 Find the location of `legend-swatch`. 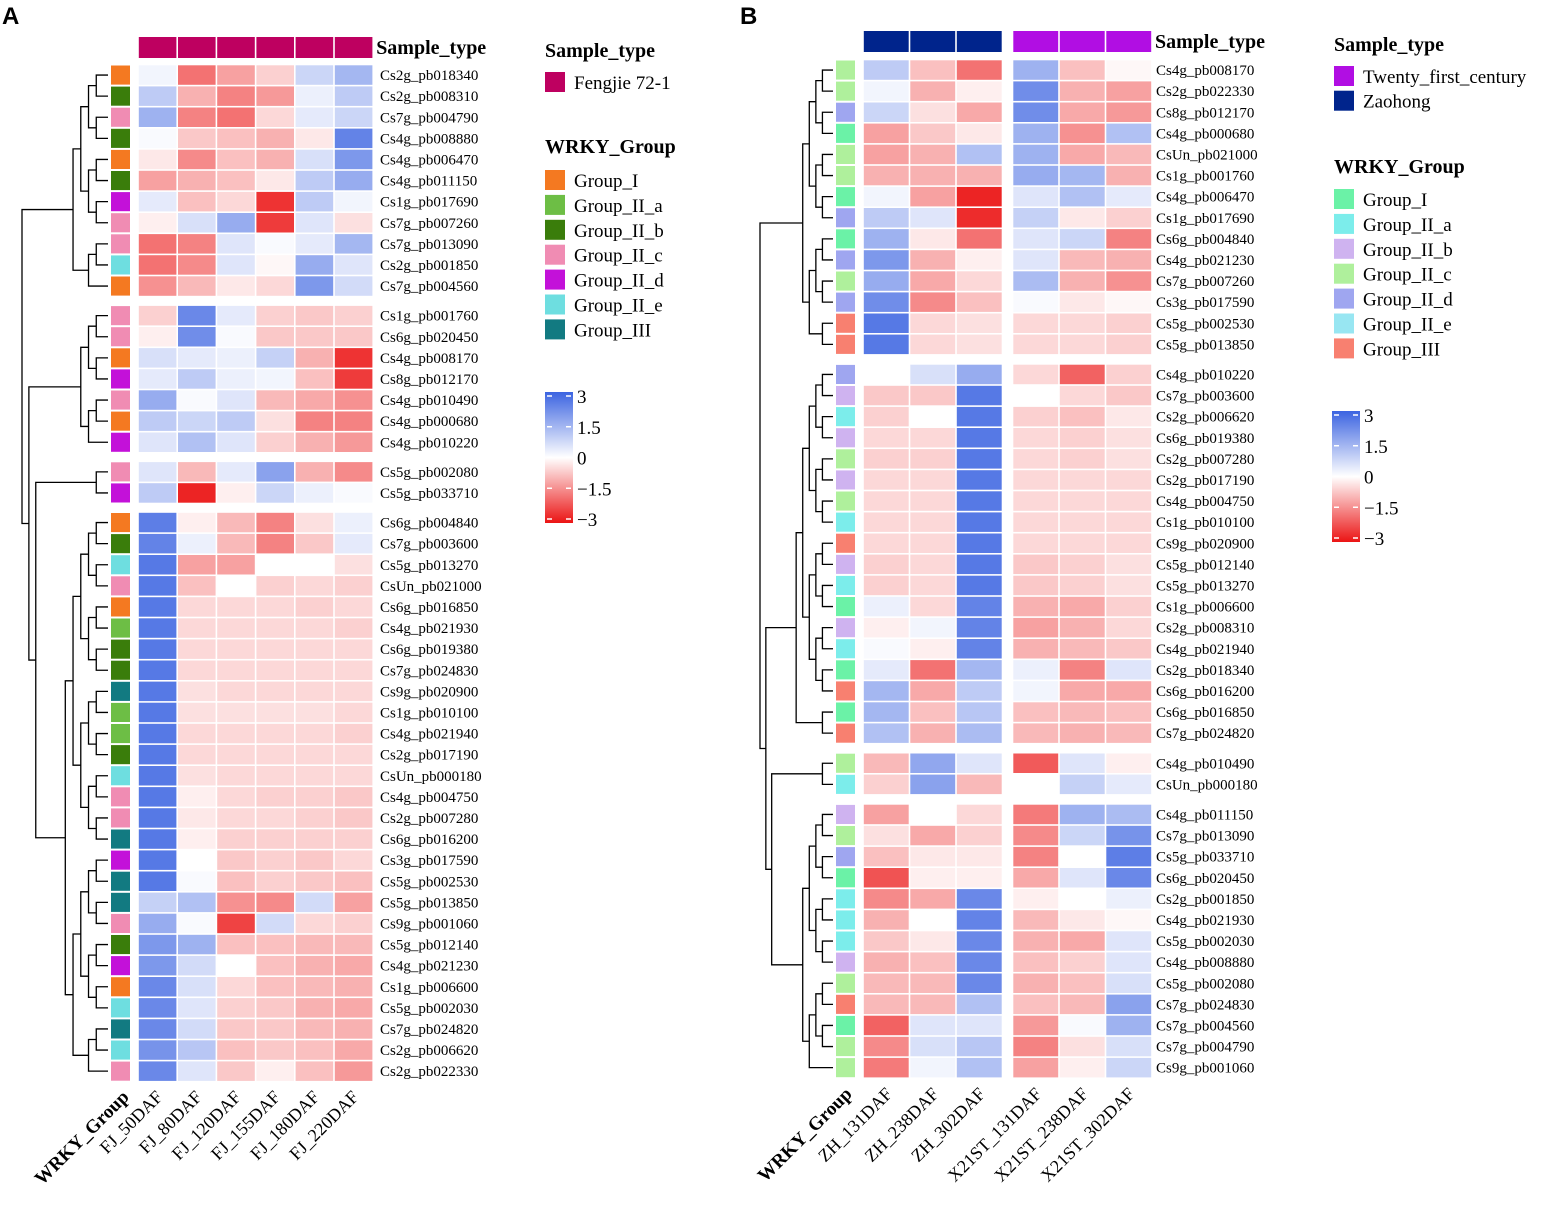

legend-swatch is located at coordinates (1344, 273).